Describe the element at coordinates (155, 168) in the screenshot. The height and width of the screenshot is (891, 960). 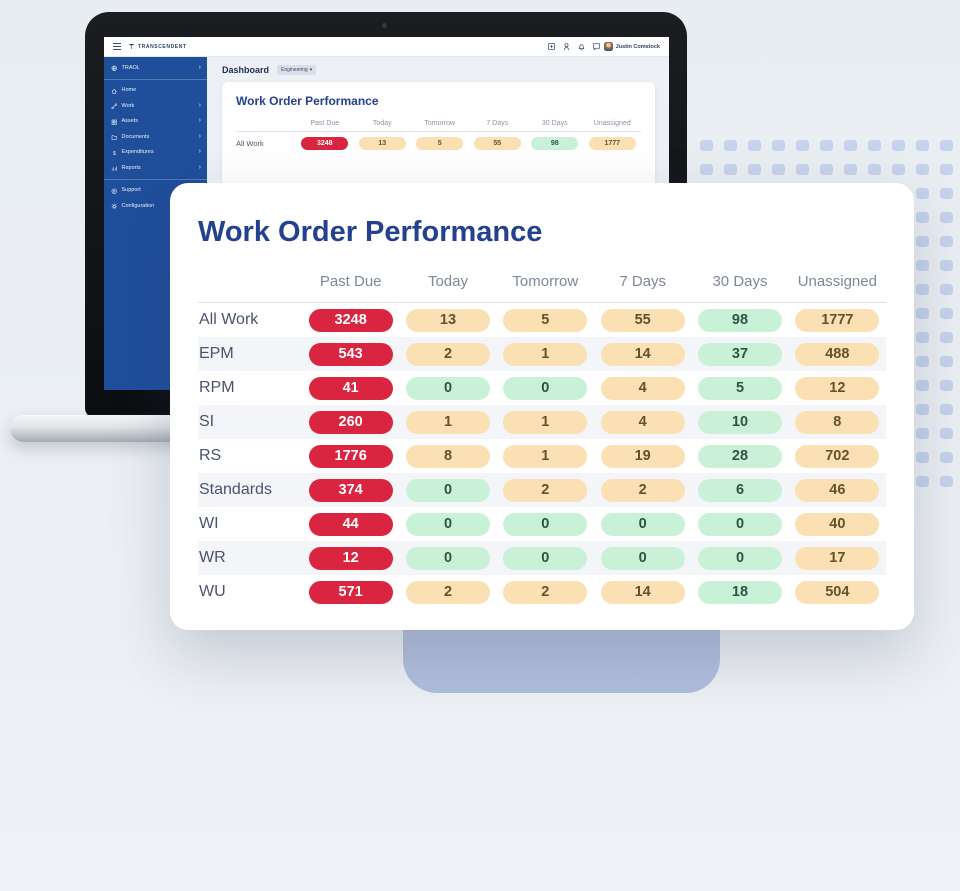
I see `sidebar-item-reports: Reports ›` at that location.